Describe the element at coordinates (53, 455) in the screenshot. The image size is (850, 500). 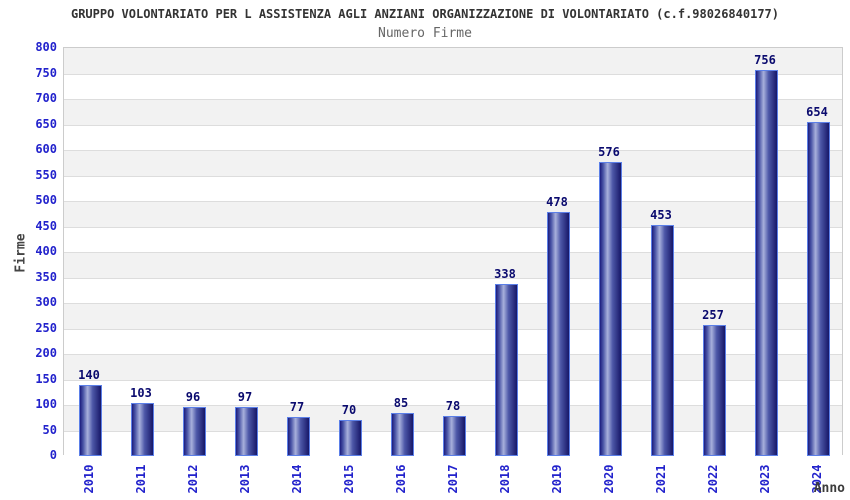
I see `y-tick-label: 0` at that location.